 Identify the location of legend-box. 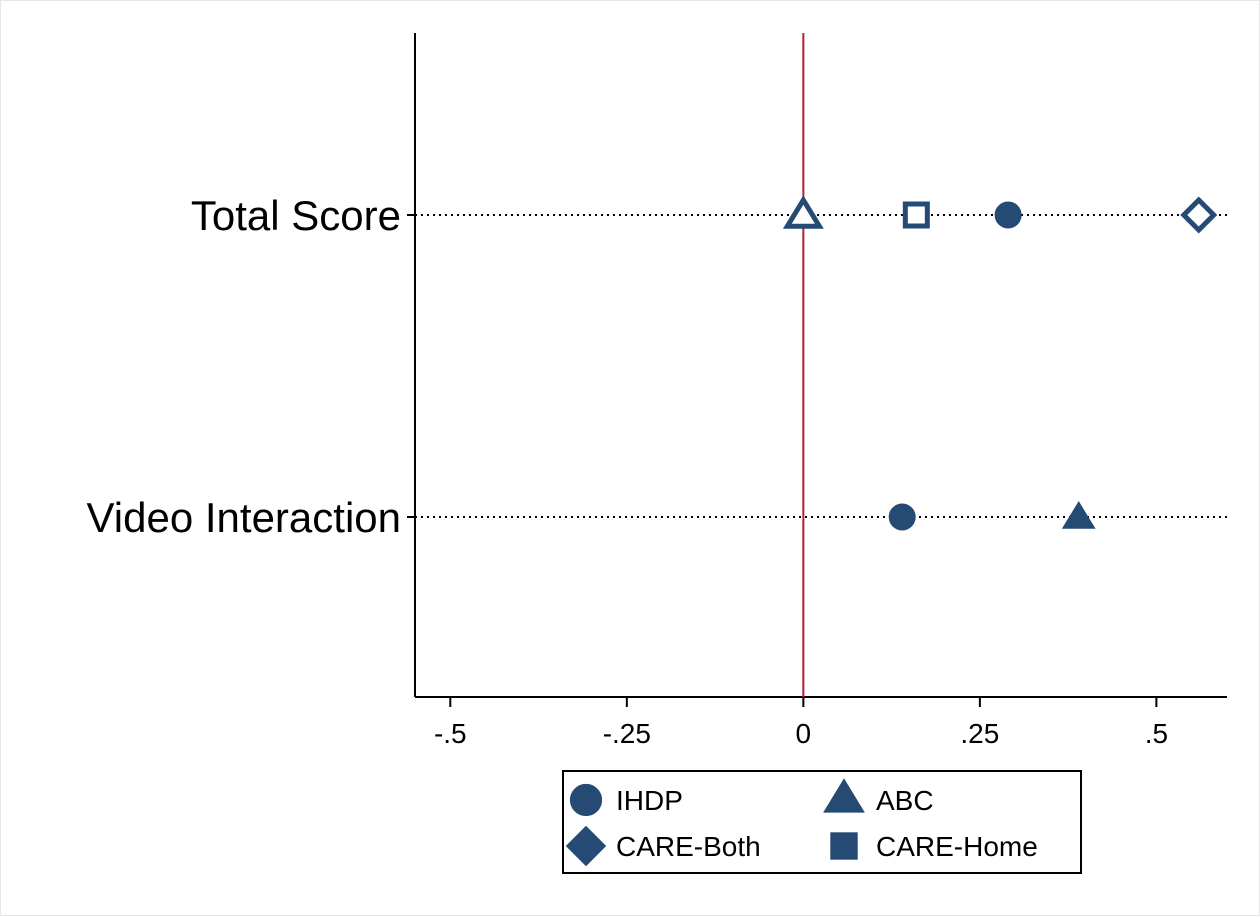
(822, 822).